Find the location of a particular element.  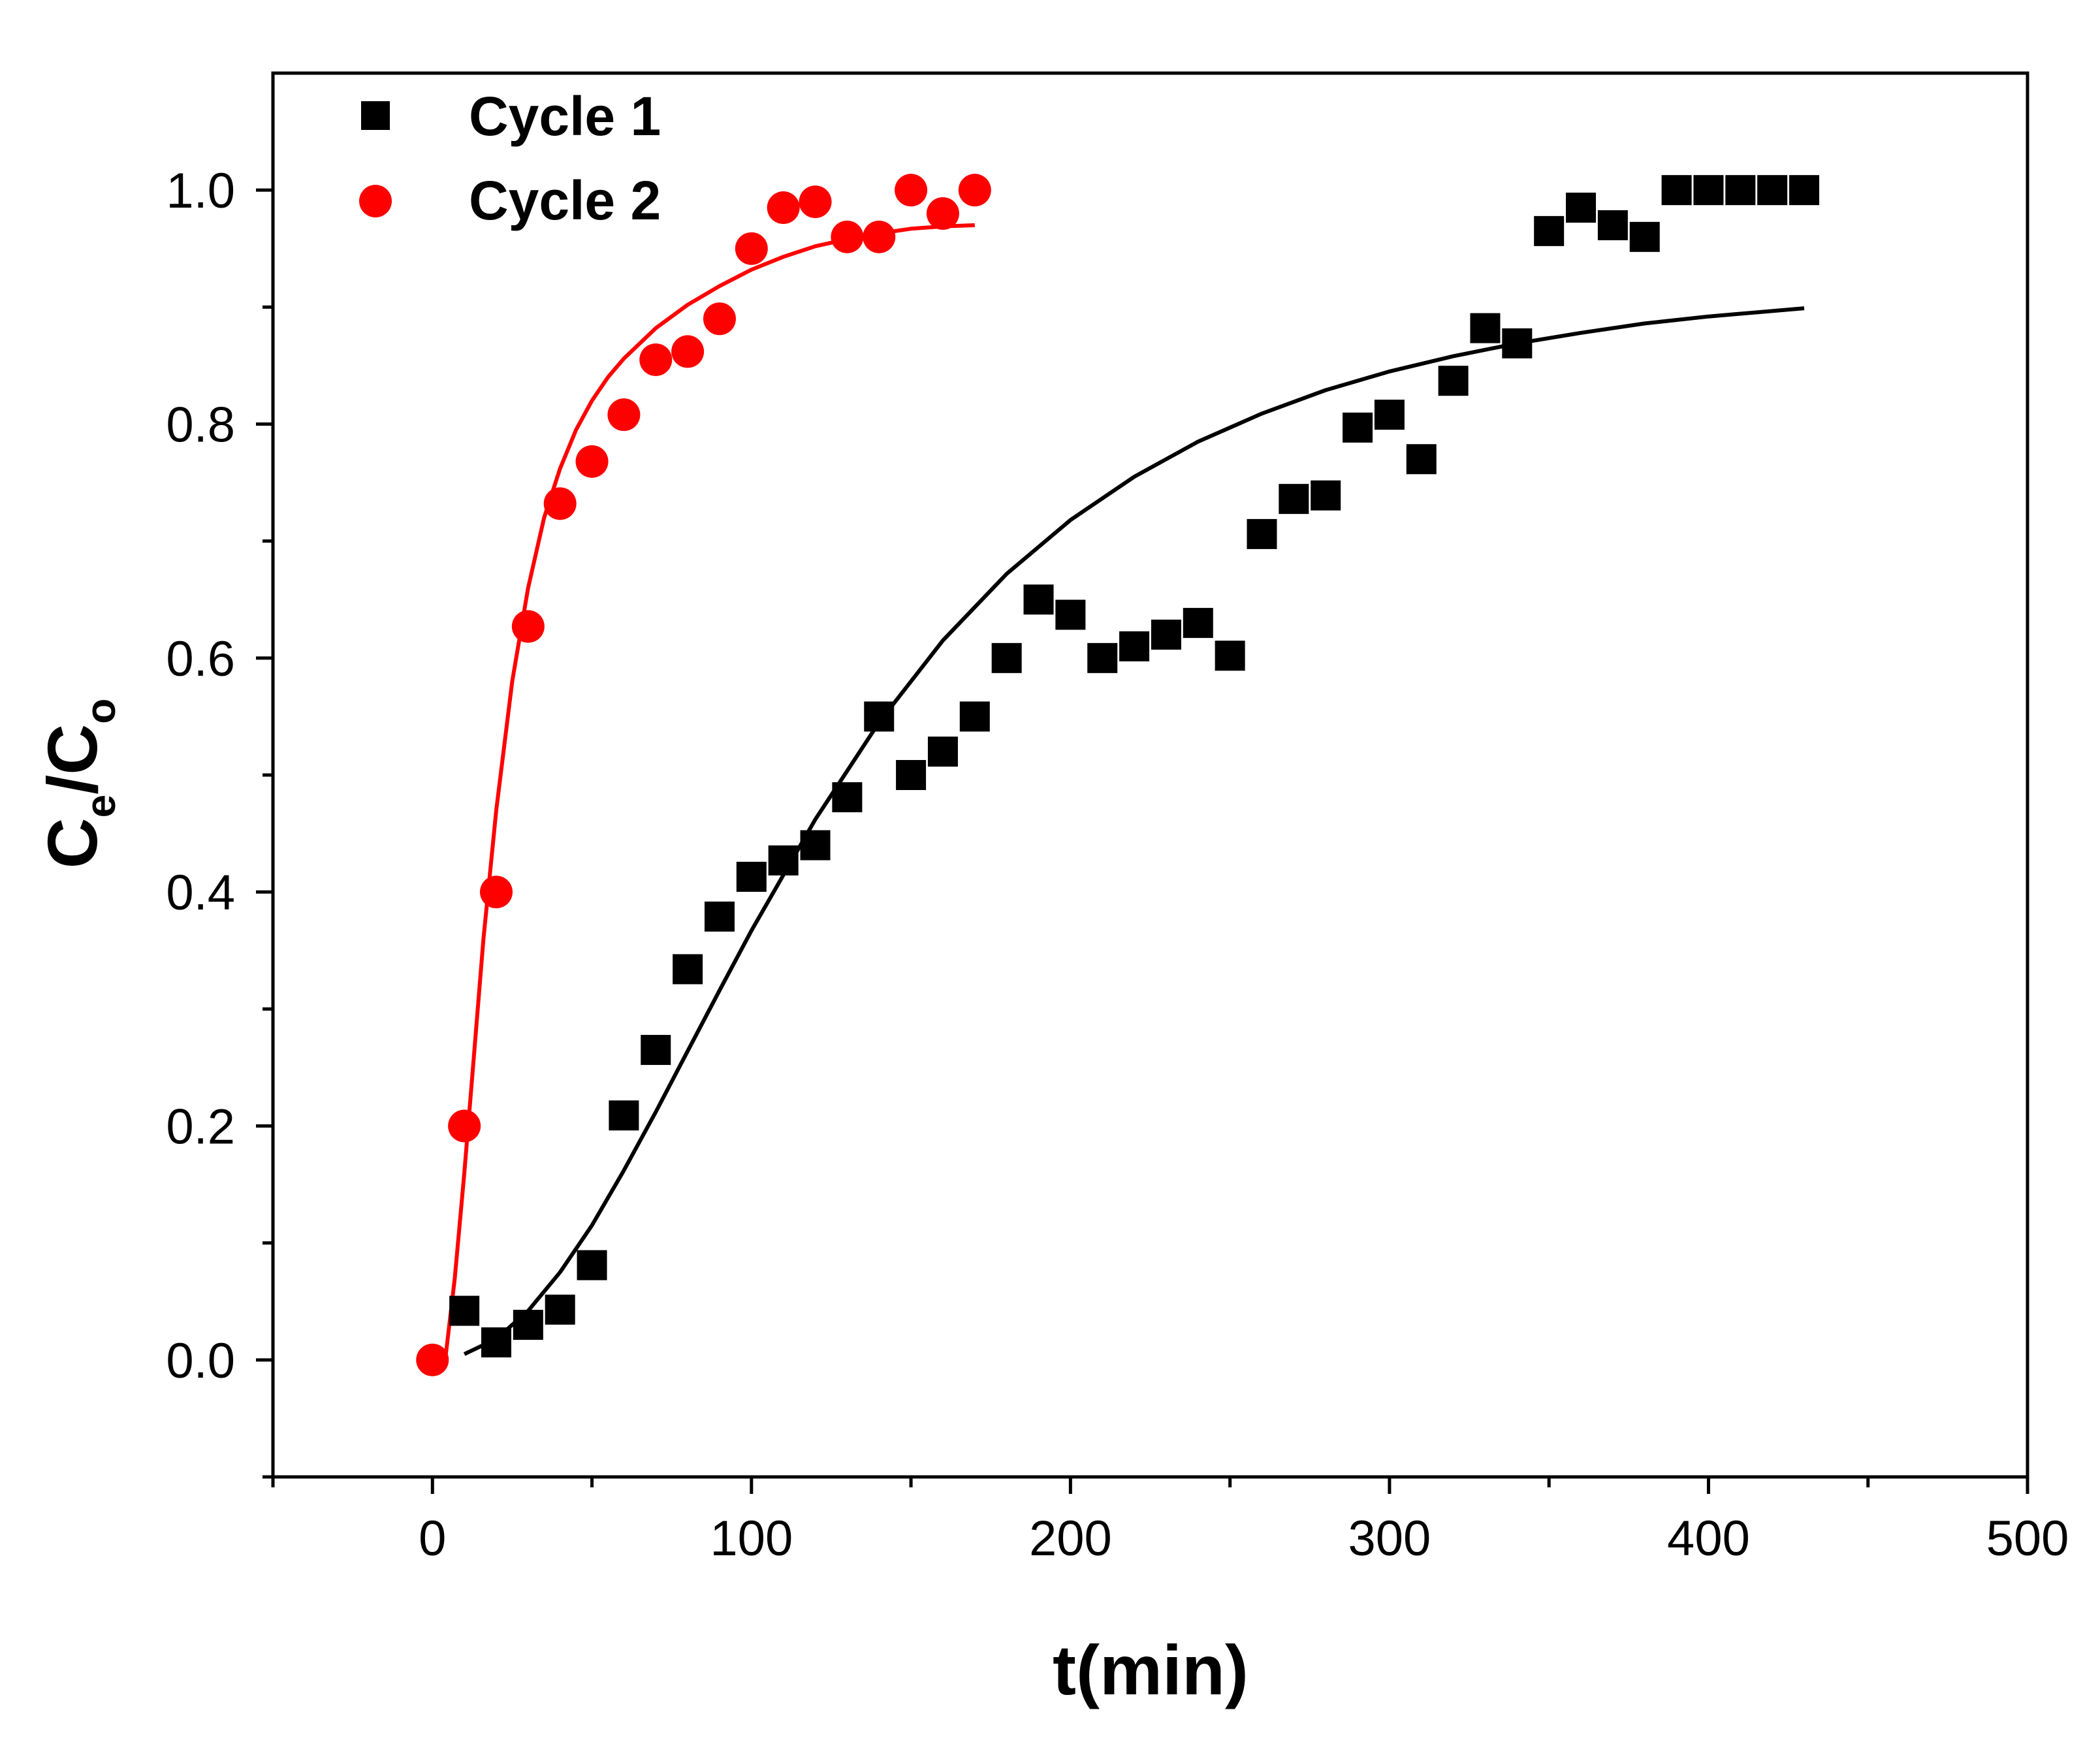

y-axis-title-main: C is located at coordinates (72, 842).